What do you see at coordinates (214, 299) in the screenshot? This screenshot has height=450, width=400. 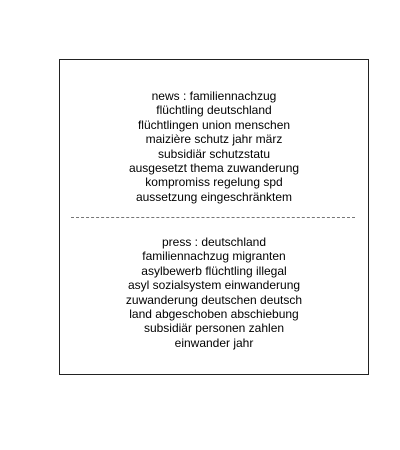 I see `press-term-line: zuwanderung deutschen deutsch` at bounding box center [214, 299].